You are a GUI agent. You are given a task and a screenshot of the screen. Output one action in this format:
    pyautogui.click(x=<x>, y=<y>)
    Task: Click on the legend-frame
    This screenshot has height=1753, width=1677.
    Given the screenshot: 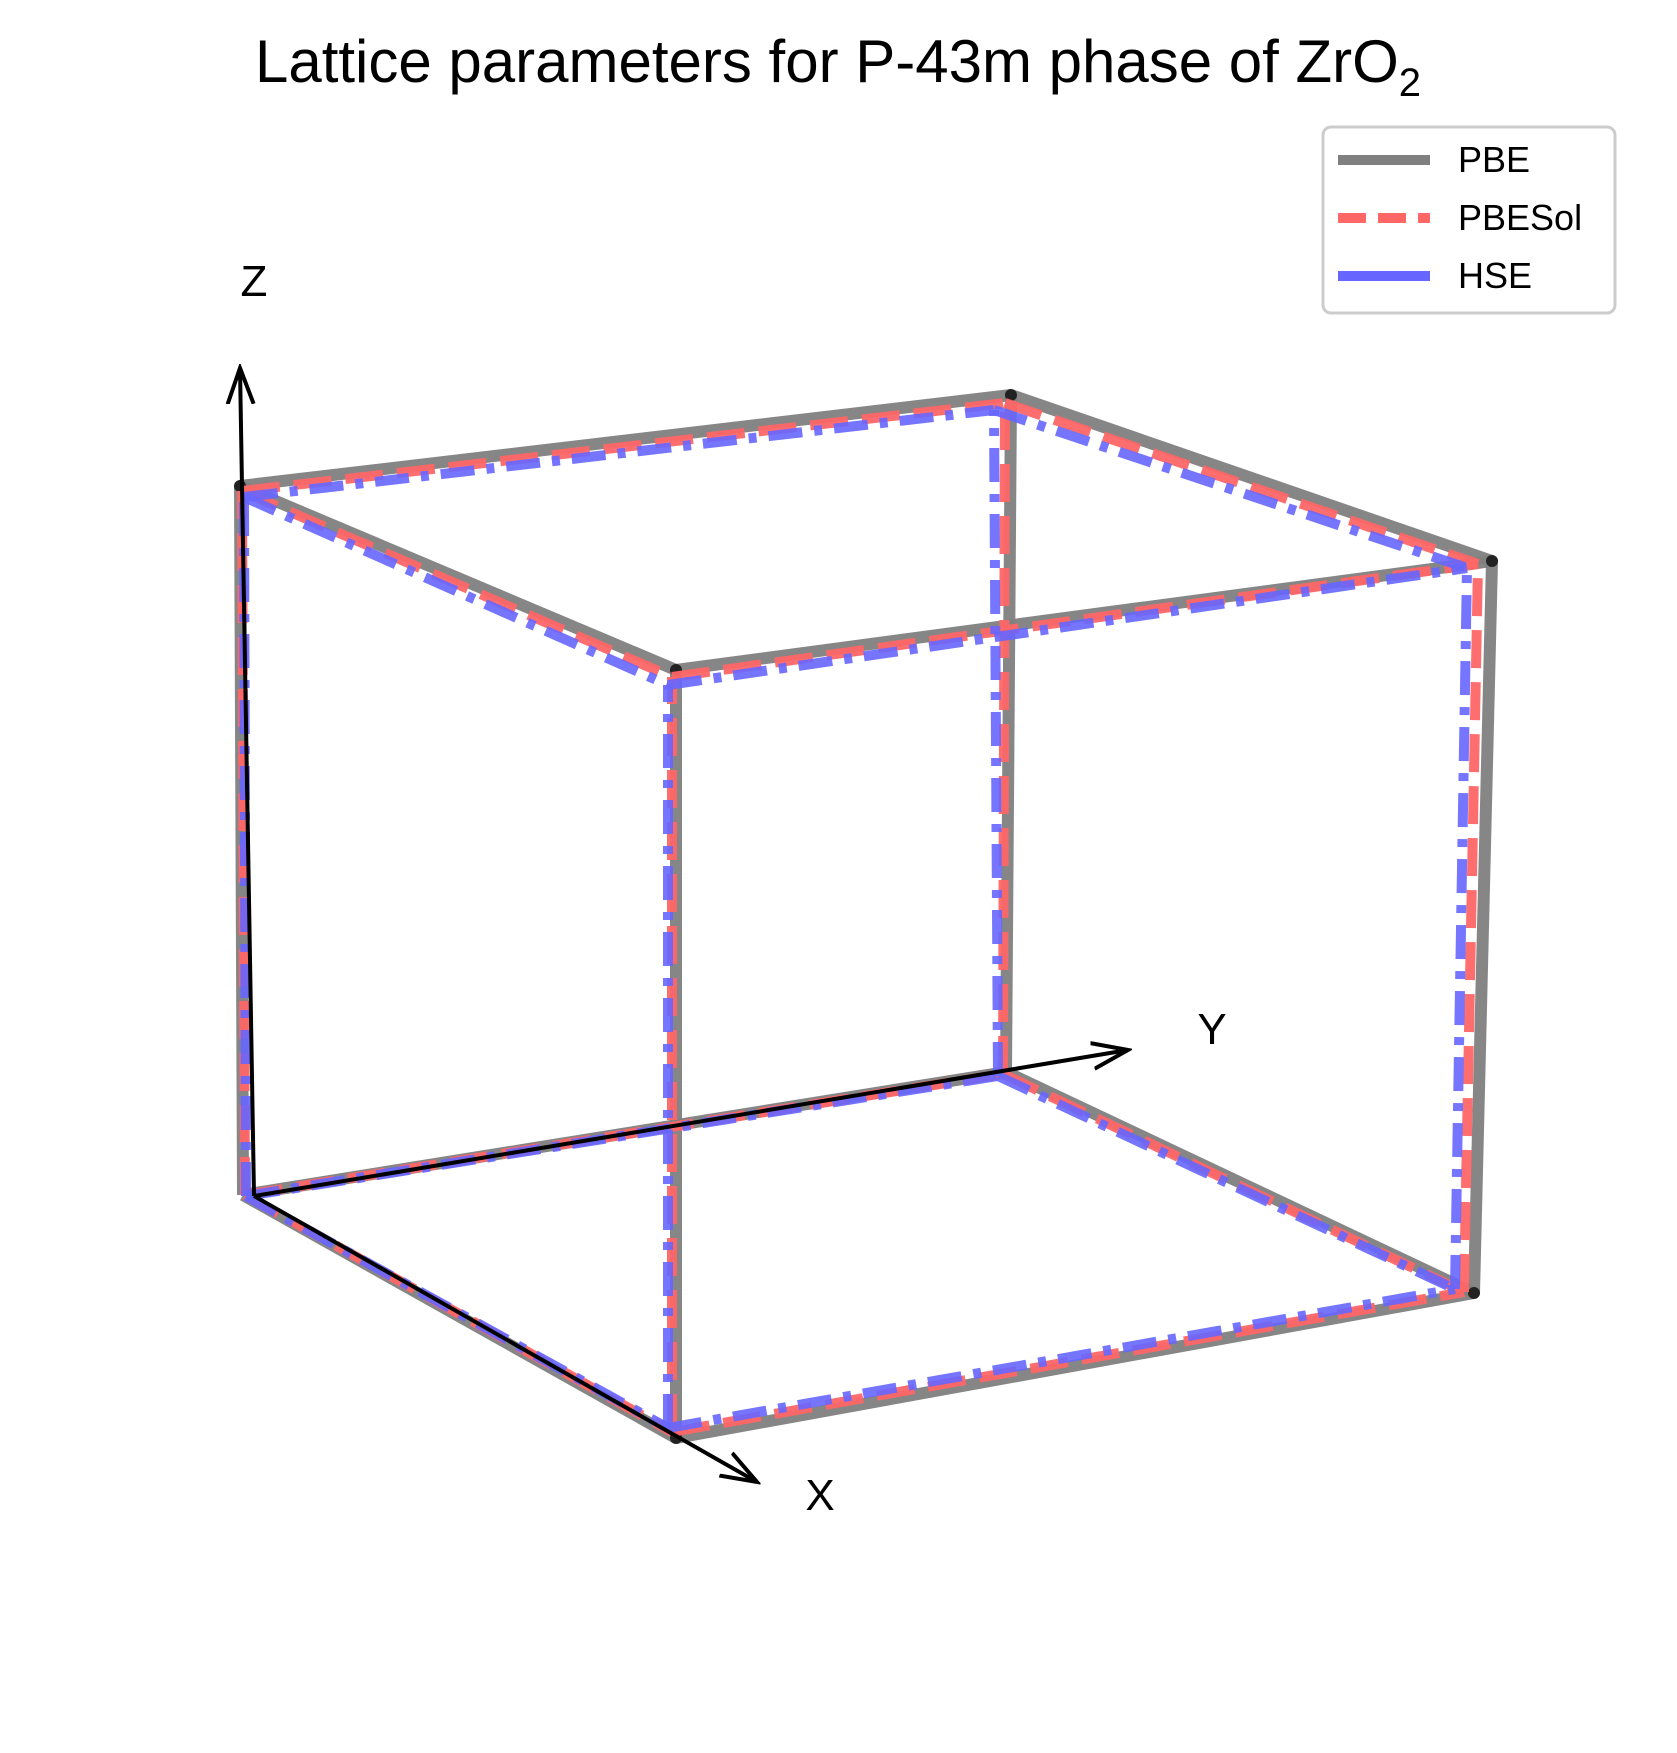 What is the action you would take?
    pyautogui.click(x=1469, y=220)
    